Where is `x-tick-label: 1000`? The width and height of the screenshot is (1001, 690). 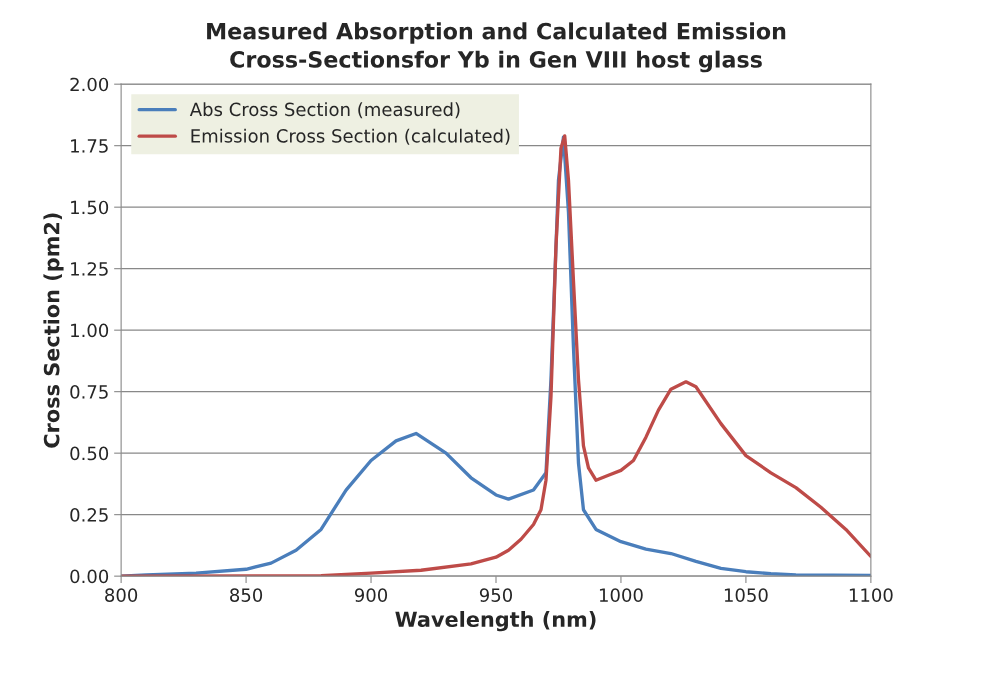
x-tick-label: 1000 is located at coordinates (621, 595).